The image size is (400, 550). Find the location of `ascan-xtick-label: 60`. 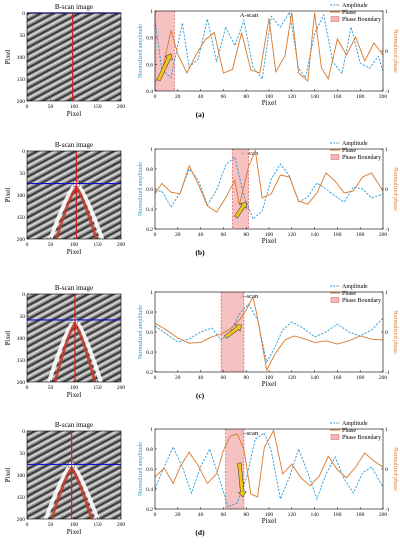

ascan-xtick-label: 60 is located at coordinates (224, 235).